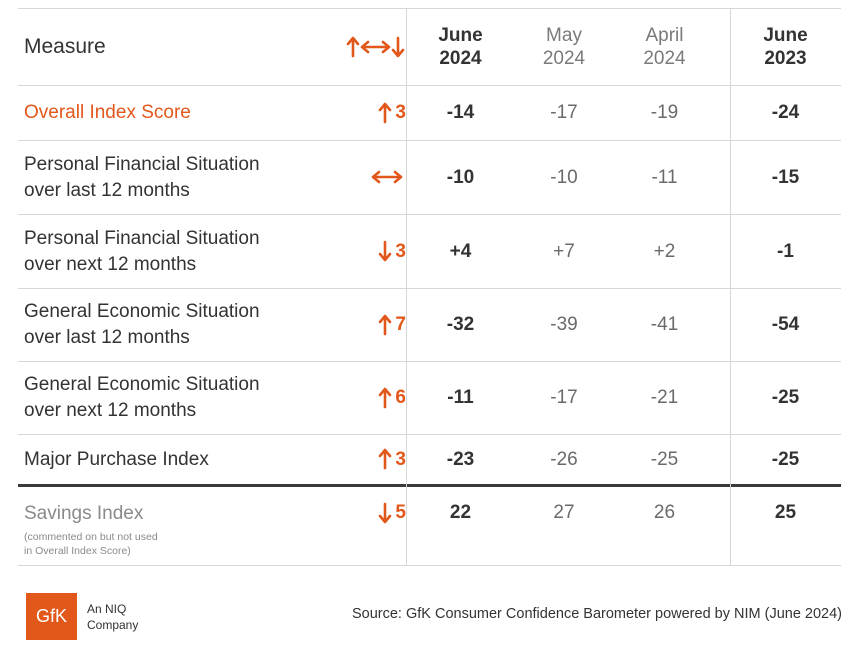  What do you see at coordinates (365, 325) in the screenshot?
I see `row-change: 7` at bounding box center [365, 325].